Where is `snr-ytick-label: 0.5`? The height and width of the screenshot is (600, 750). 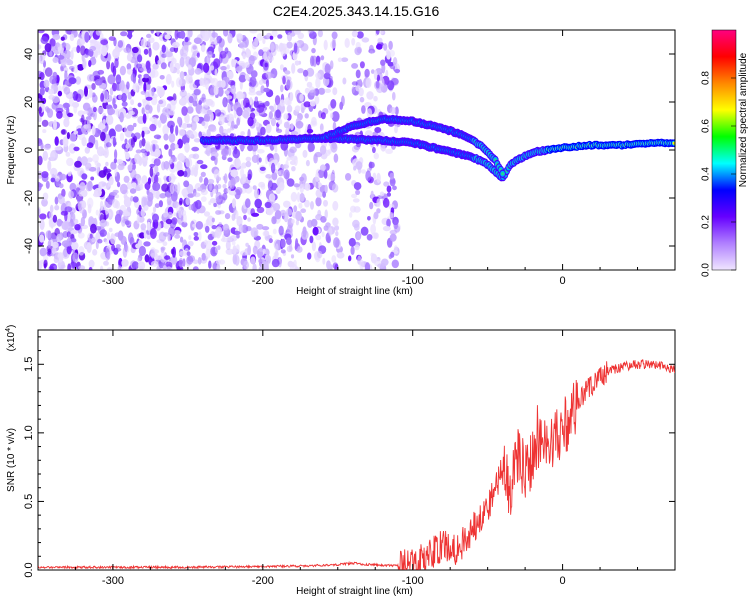
snr-ytick-label: 0.5 is located at coordinates (29, 501).